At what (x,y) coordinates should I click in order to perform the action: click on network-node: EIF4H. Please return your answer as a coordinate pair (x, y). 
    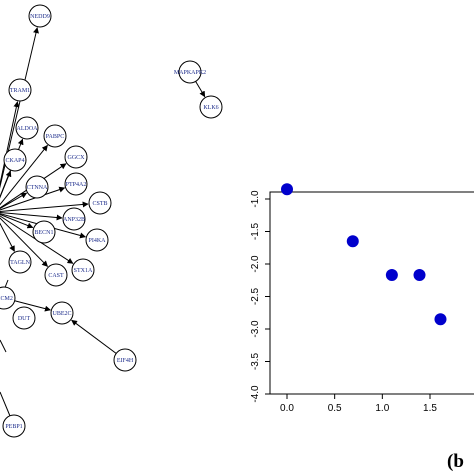
    Looking at the image, I should click on (125, 360).